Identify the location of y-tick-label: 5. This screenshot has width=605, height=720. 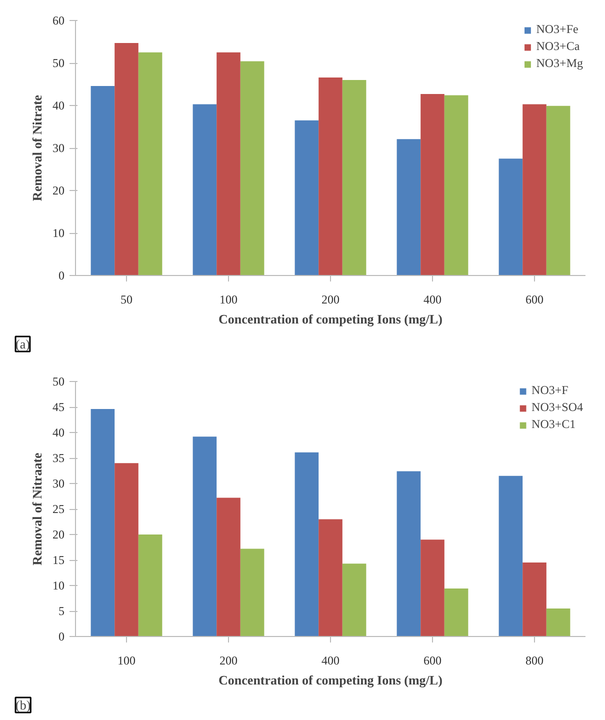
(61, 611).